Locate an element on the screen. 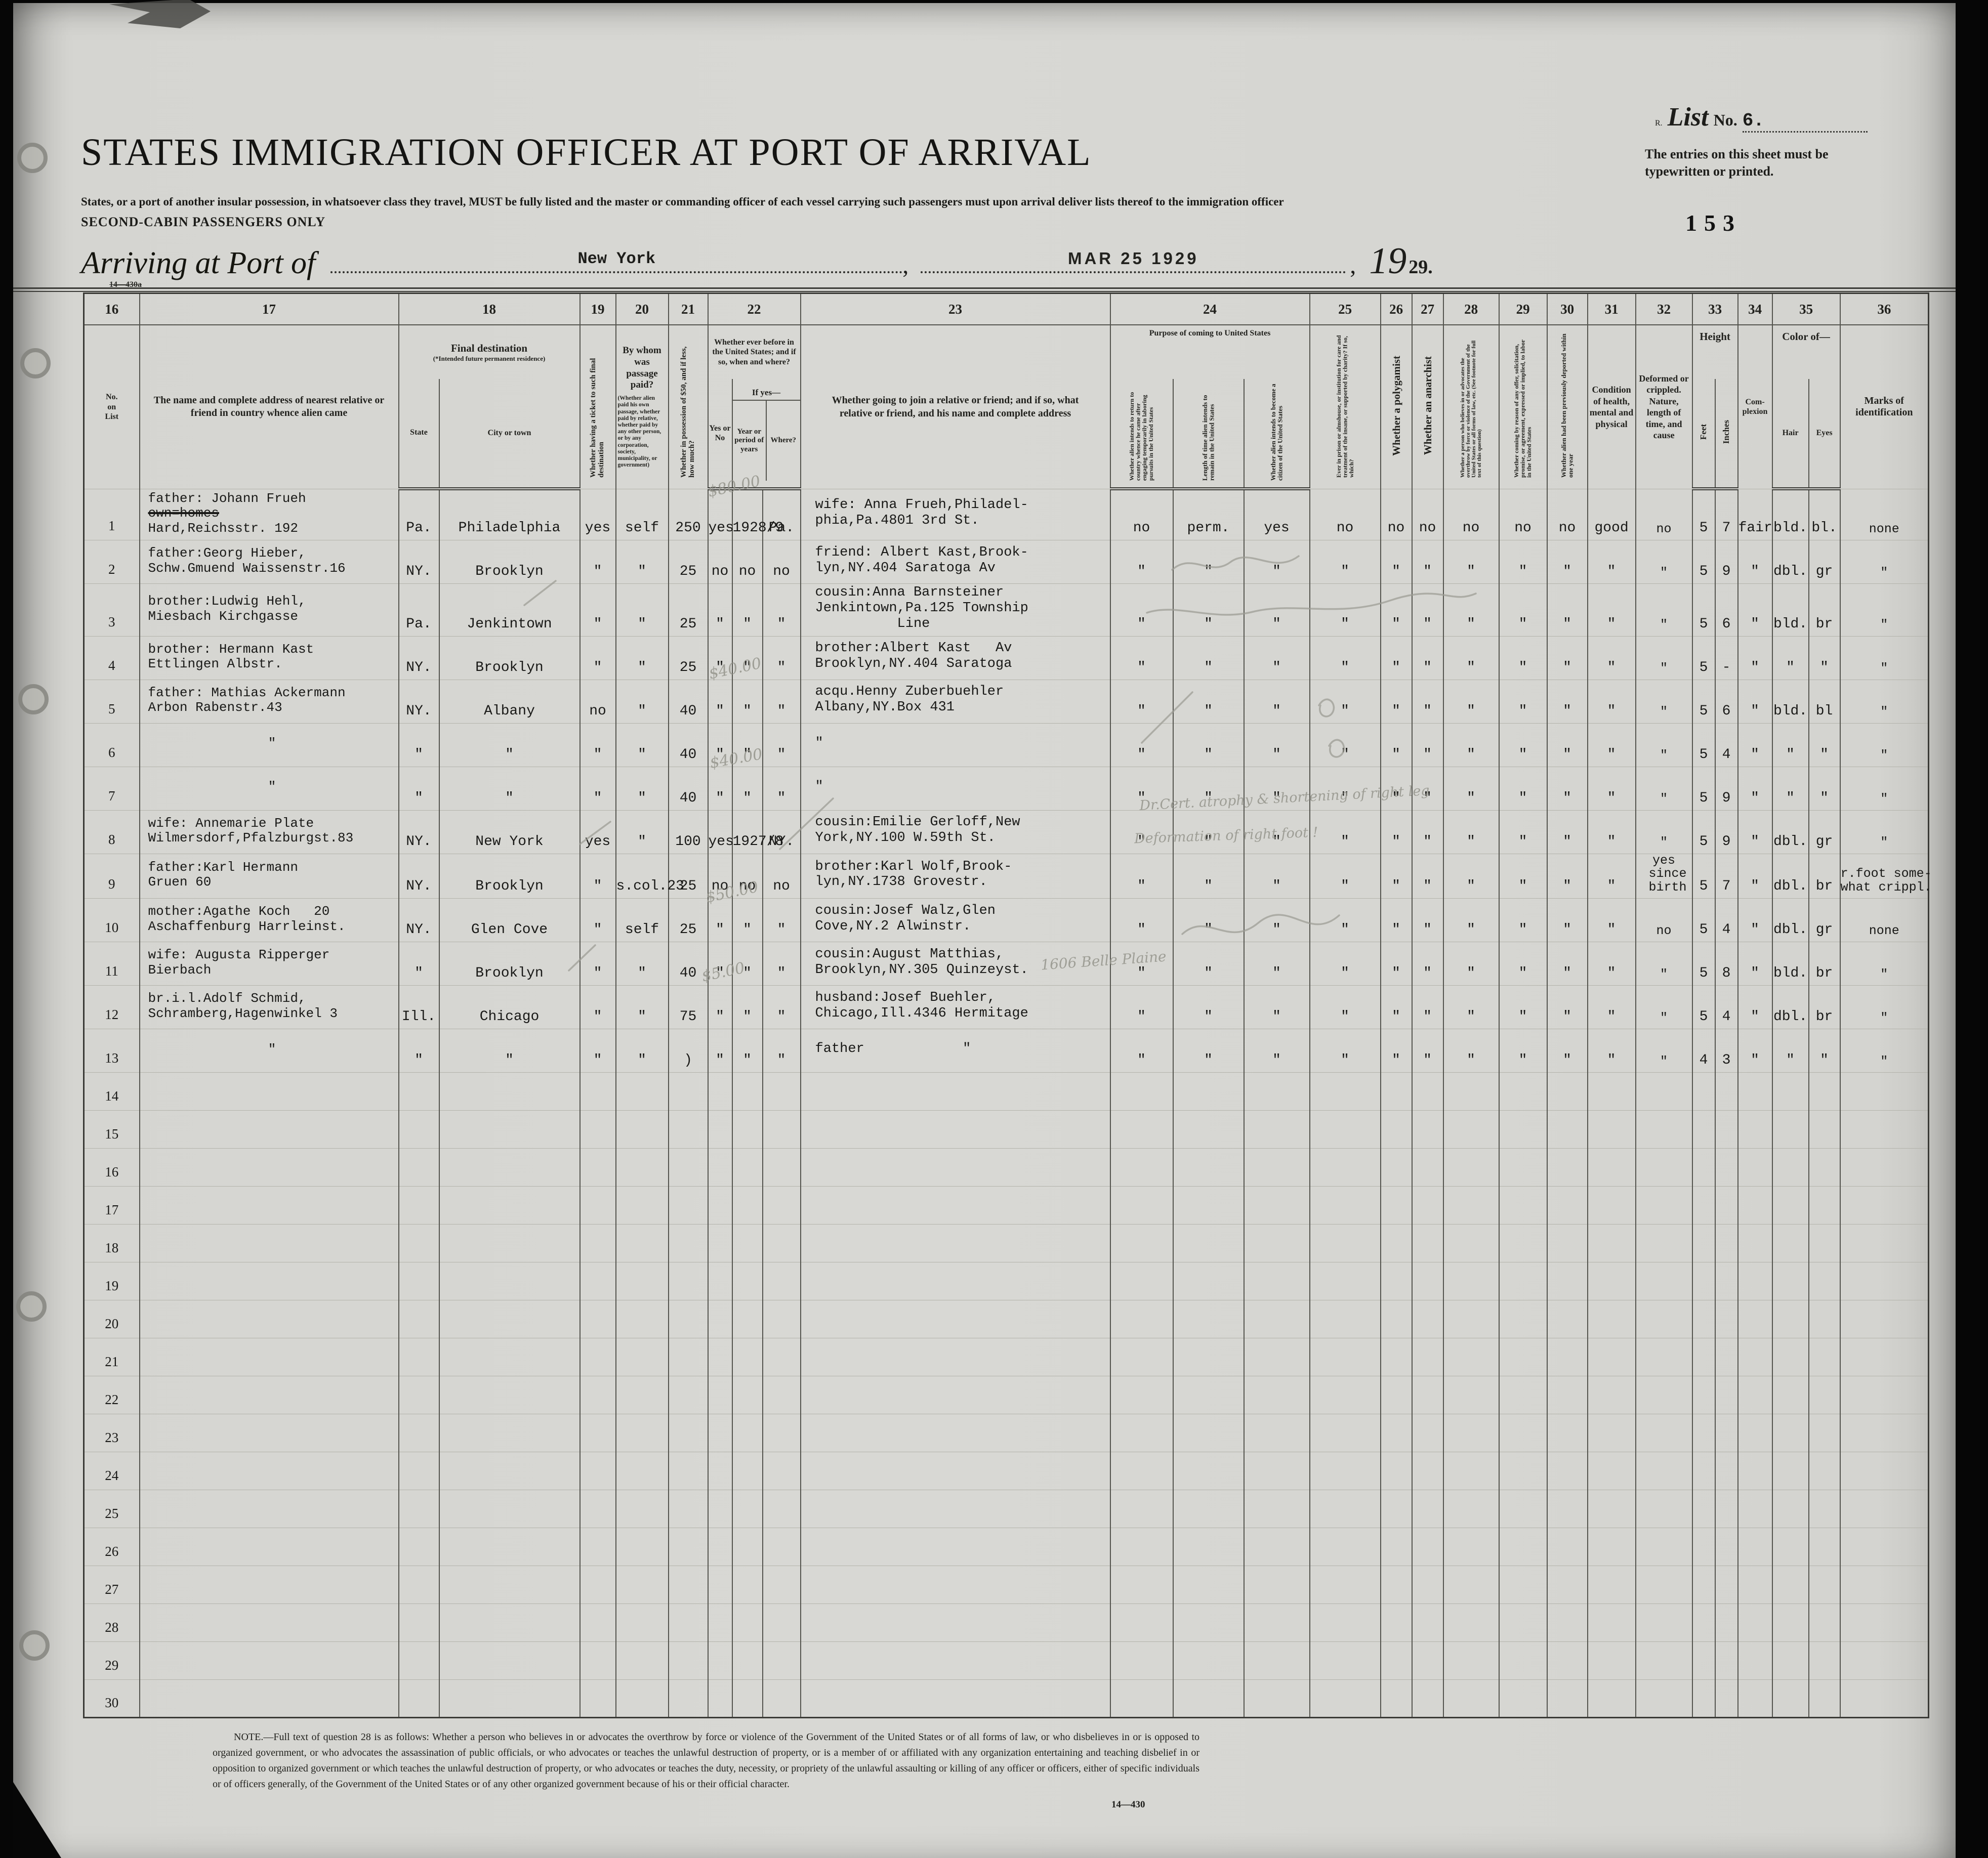 This screenshot has height=1858, width=1988. cell-prev_year: no is located at coordinates (747, 876).